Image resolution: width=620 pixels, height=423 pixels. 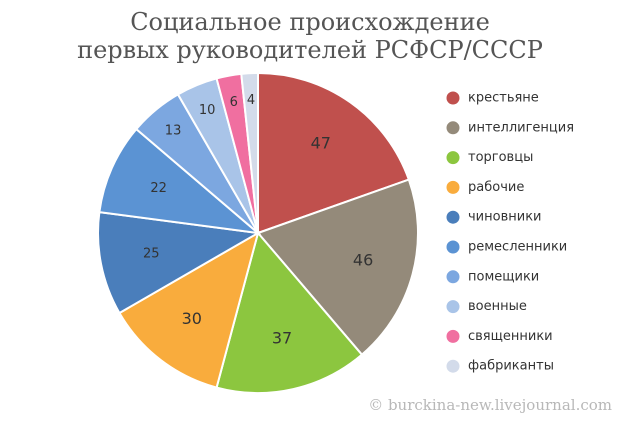 I want to click on chart-title: первых руководителей РСФСР/СССР, so click(x=310, y=50).